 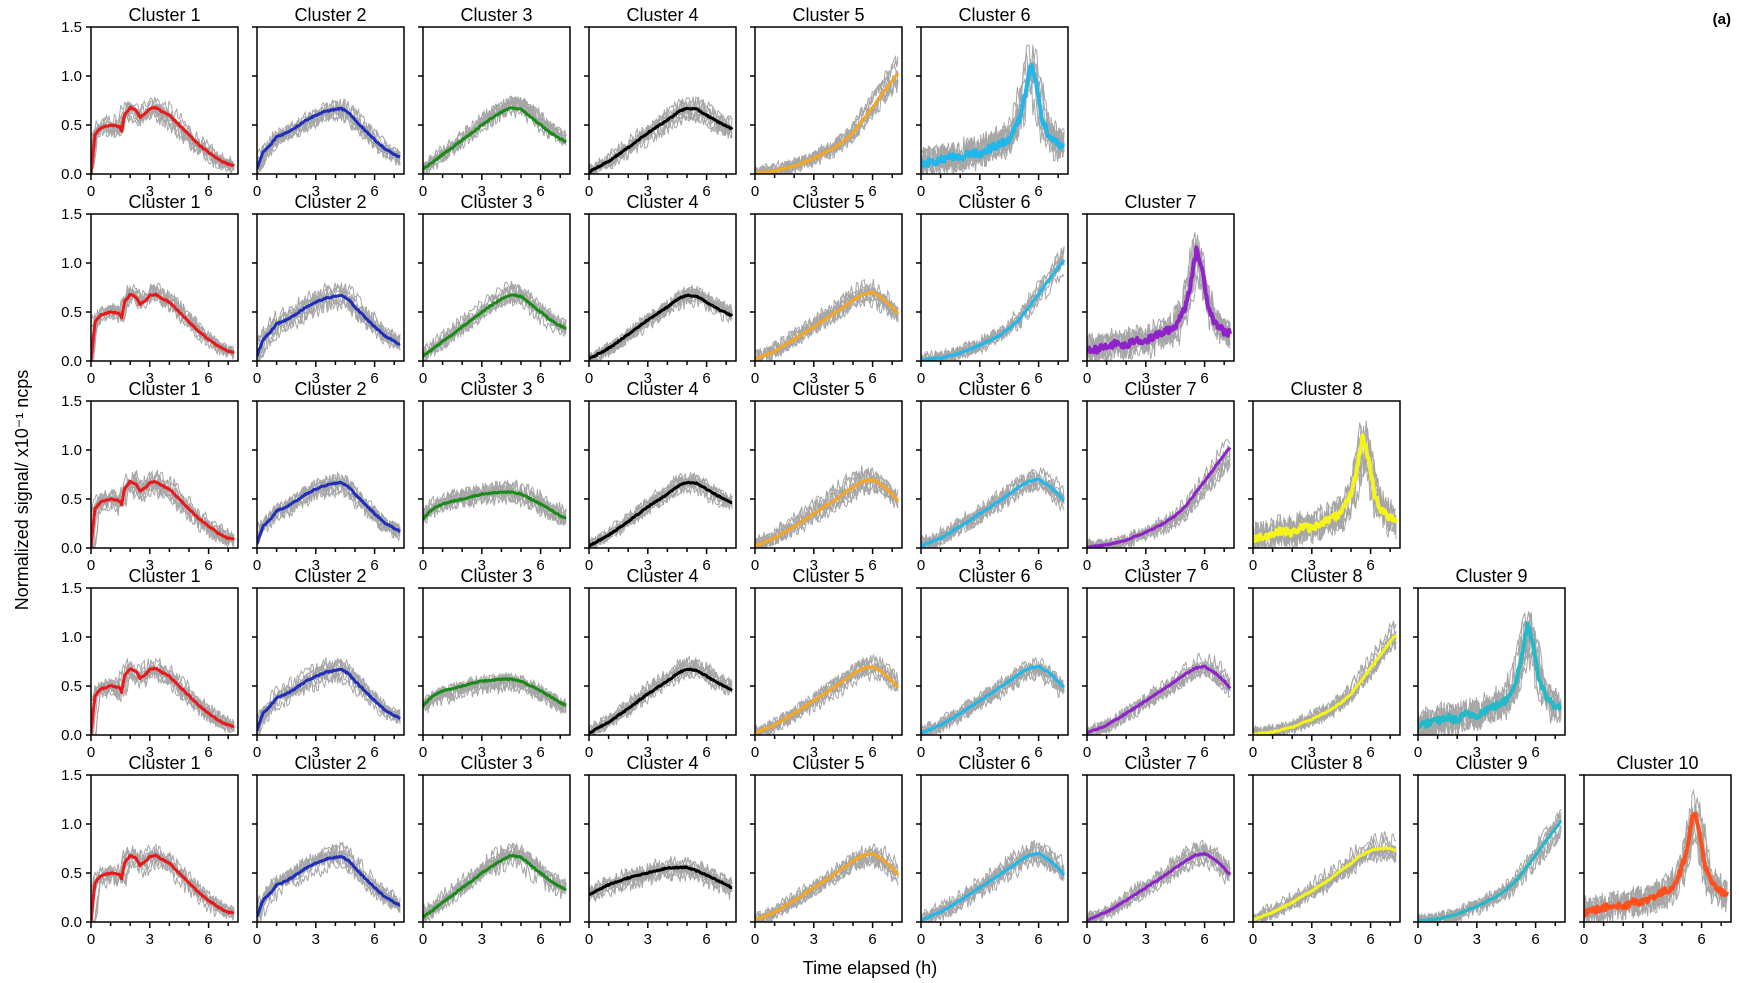 I want to click on panel-title: Cluster 3, so click(x=496, y=389).